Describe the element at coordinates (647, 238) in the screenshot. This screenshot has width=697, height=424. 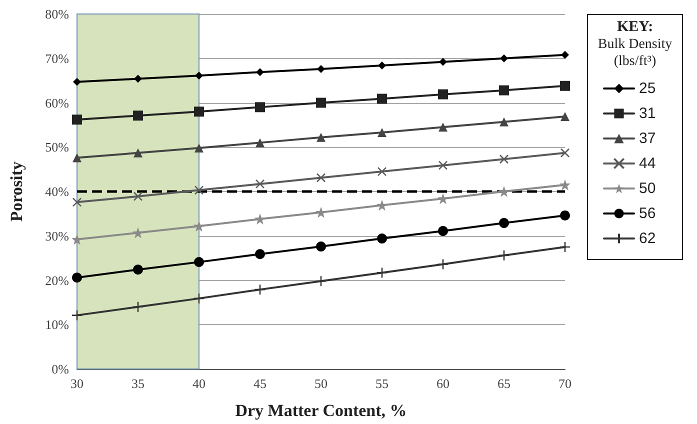
I see `legend-label: 62` at that location.